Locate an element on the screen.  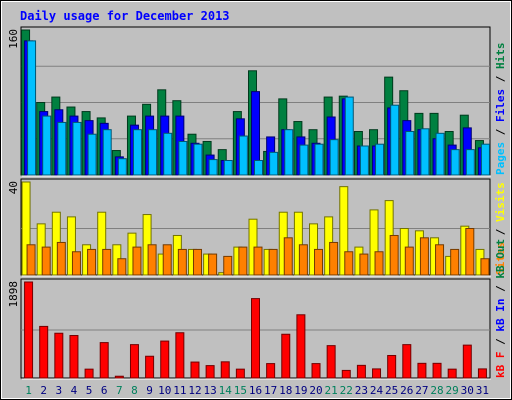
legend-hits-files-pages: Pages / Files / Hits is located at coordinates (500, 109).